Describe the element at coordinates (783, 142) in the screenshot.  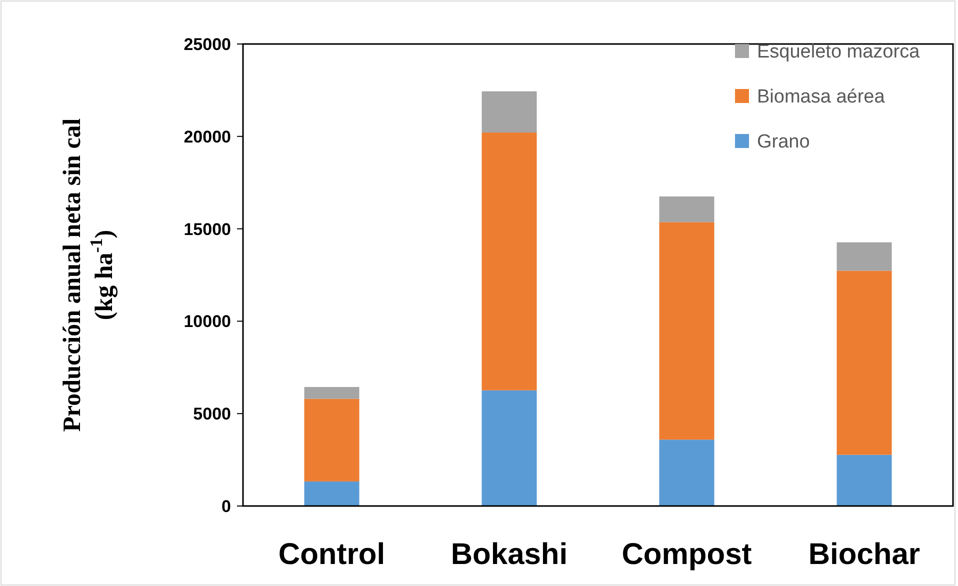
I see `legend-label: Grano` at that location.